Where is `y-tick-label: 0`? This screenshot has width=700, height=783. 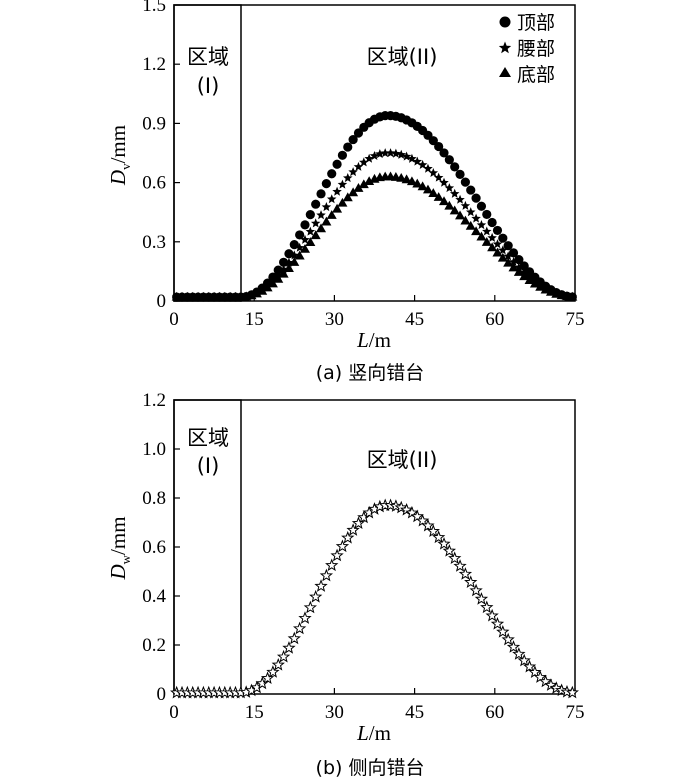 y-tick-label: 0 is located at coordinates (162, 301).